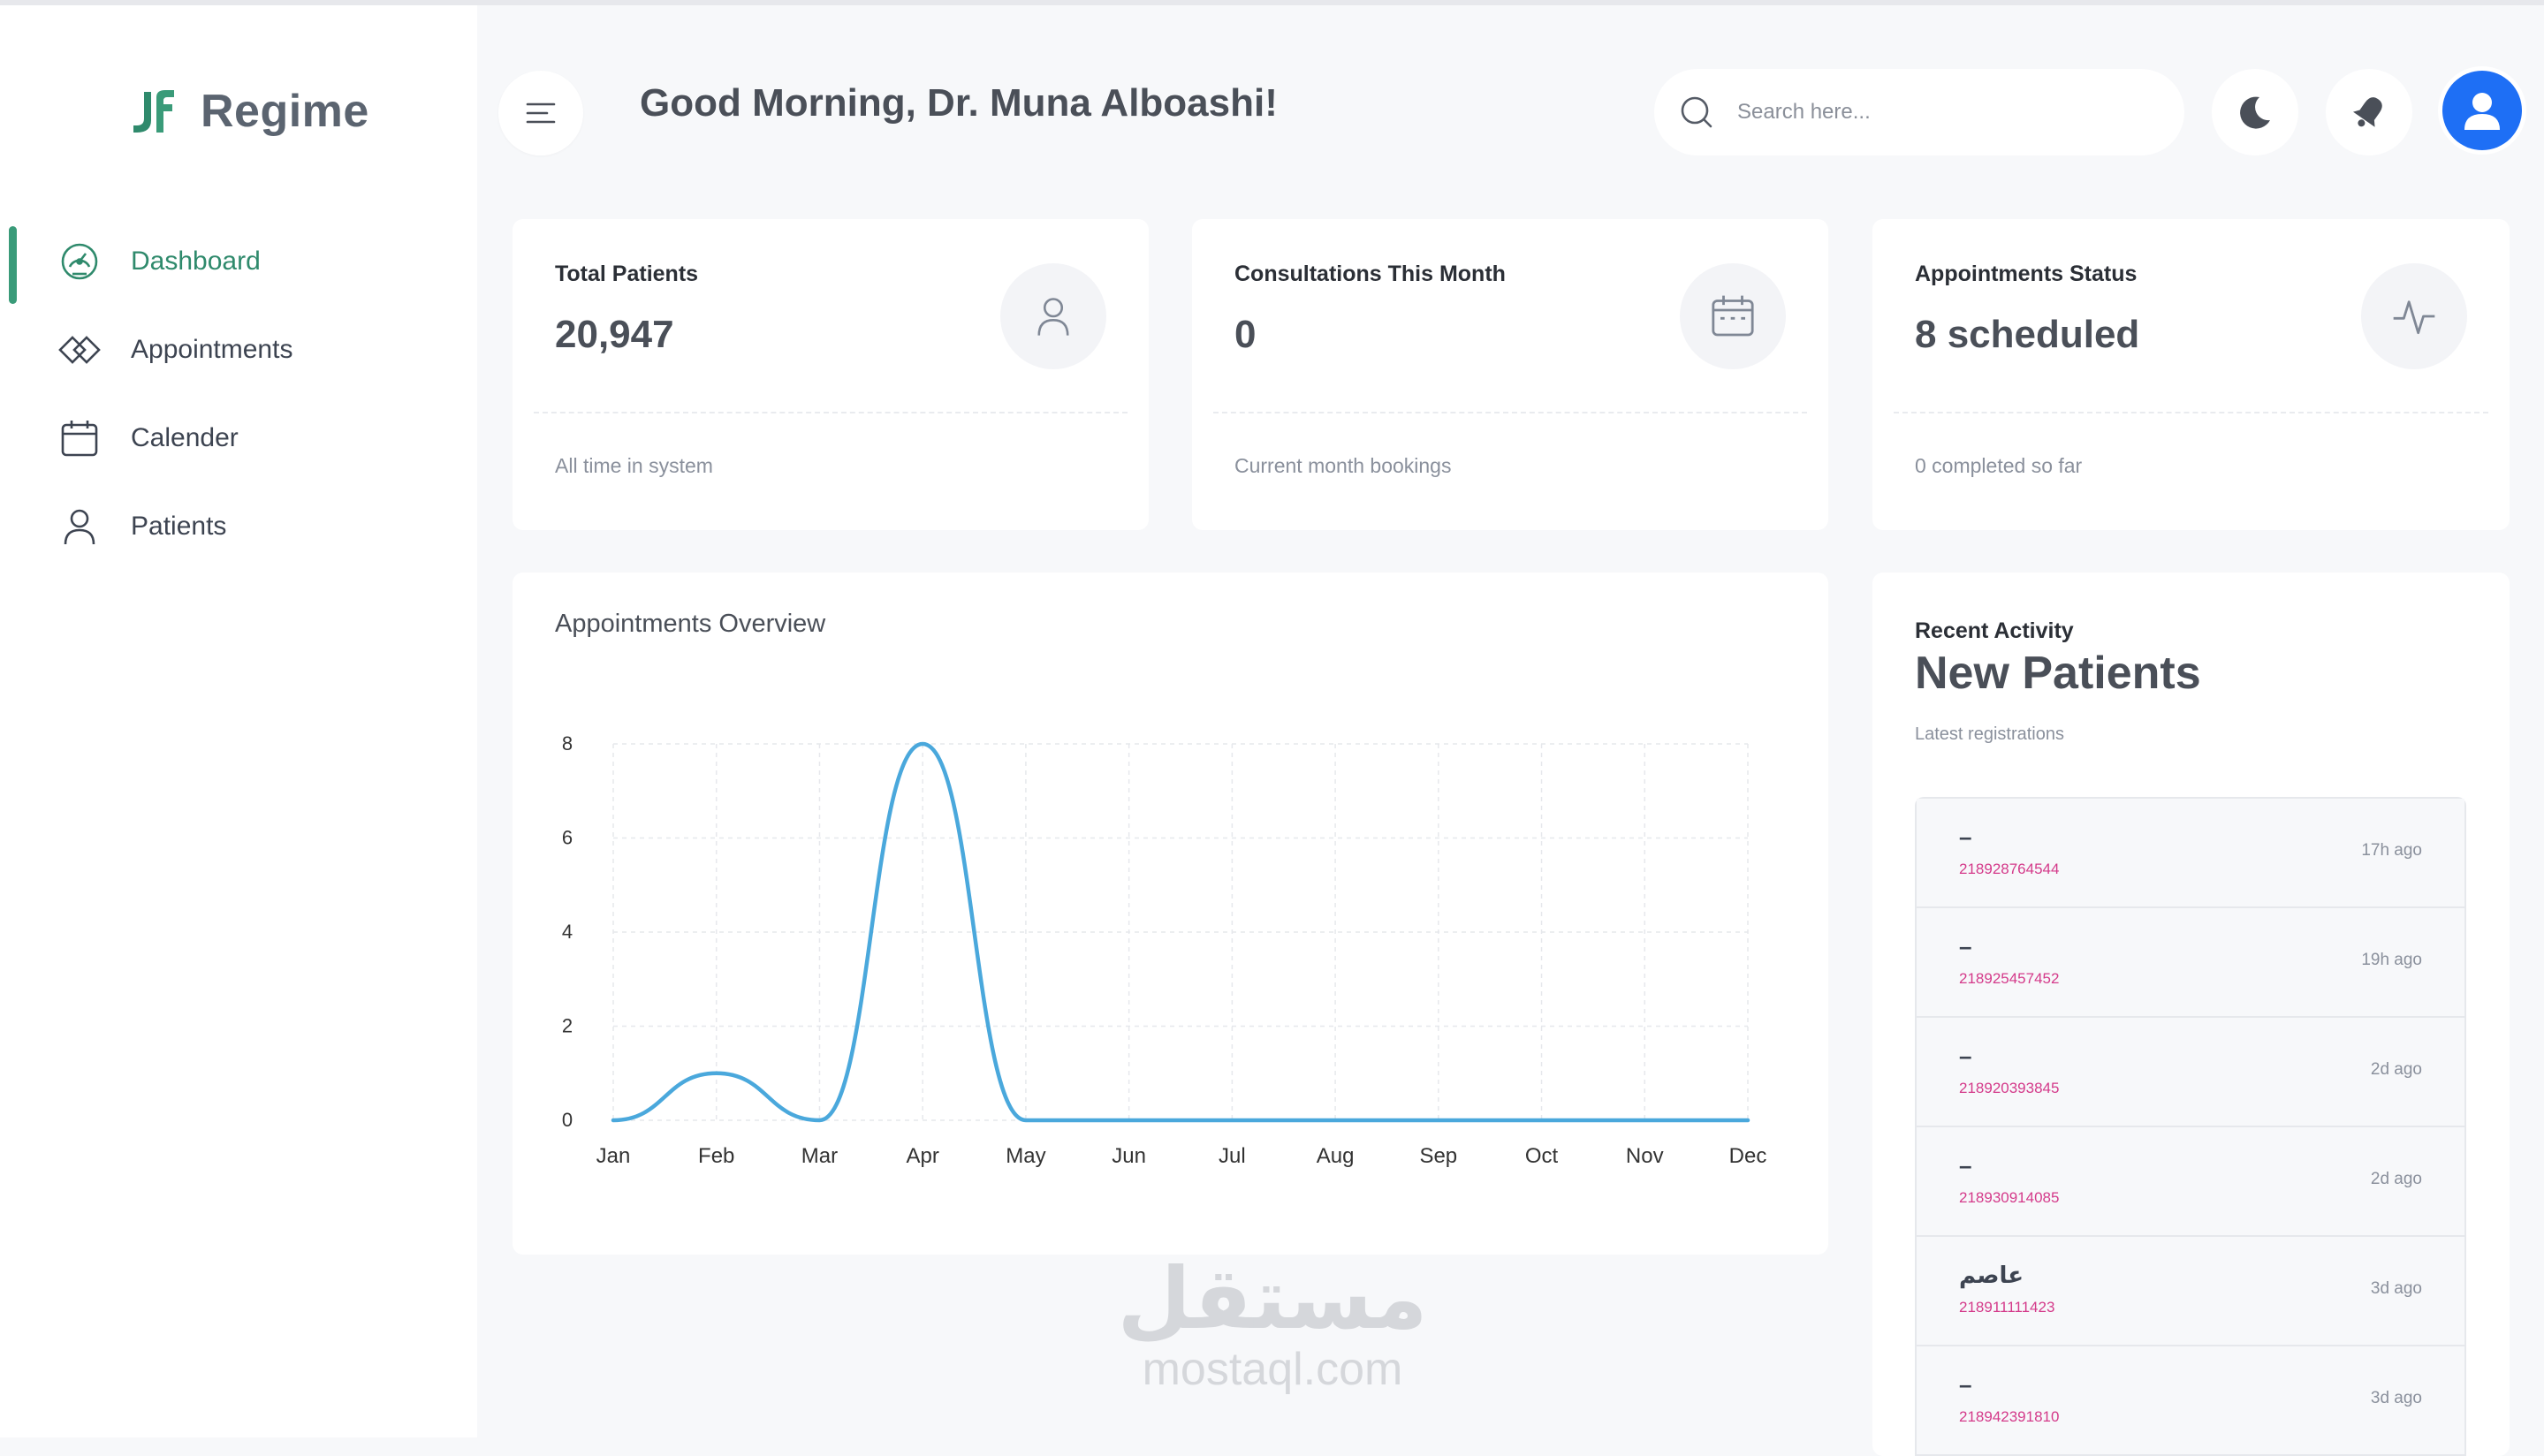 Image resolution: width=2544 pixels, height=1456 pixels. I want to click on sidebar-item-patients: Patients, so click(238, 526).